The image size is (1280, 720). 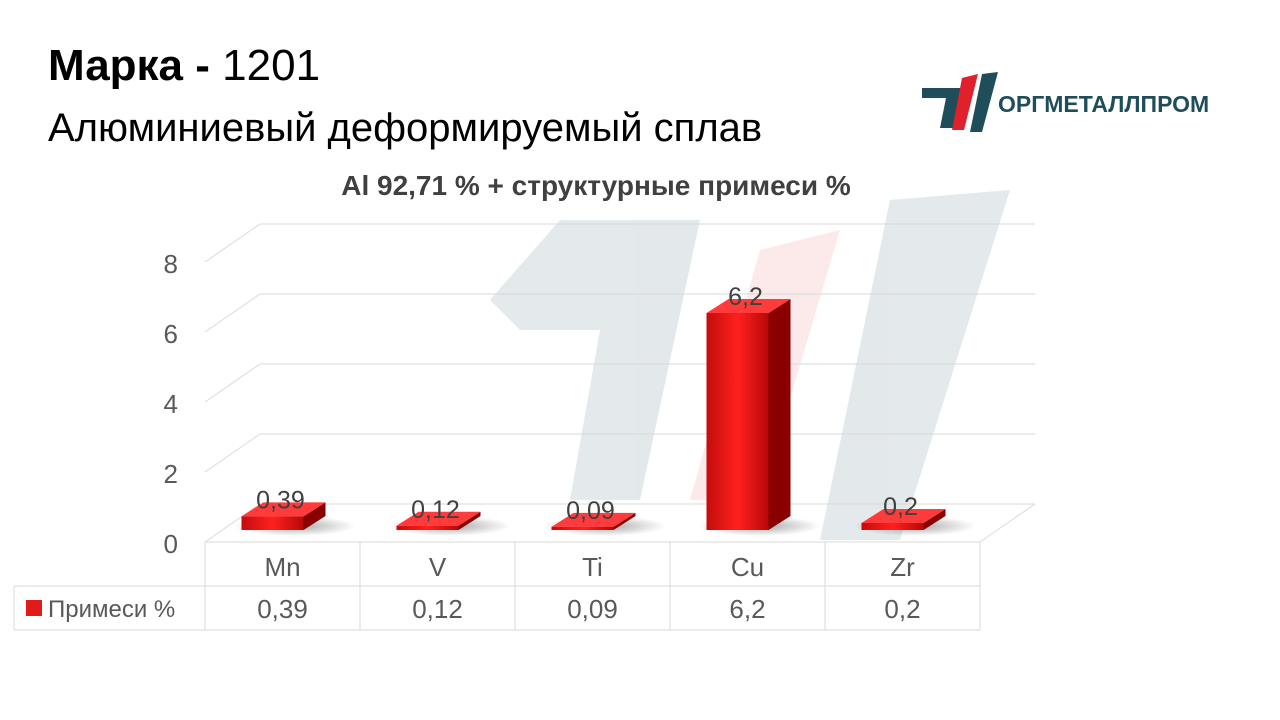 I want to click on page-title: Марка - 1201, so click(x=184, y=66).